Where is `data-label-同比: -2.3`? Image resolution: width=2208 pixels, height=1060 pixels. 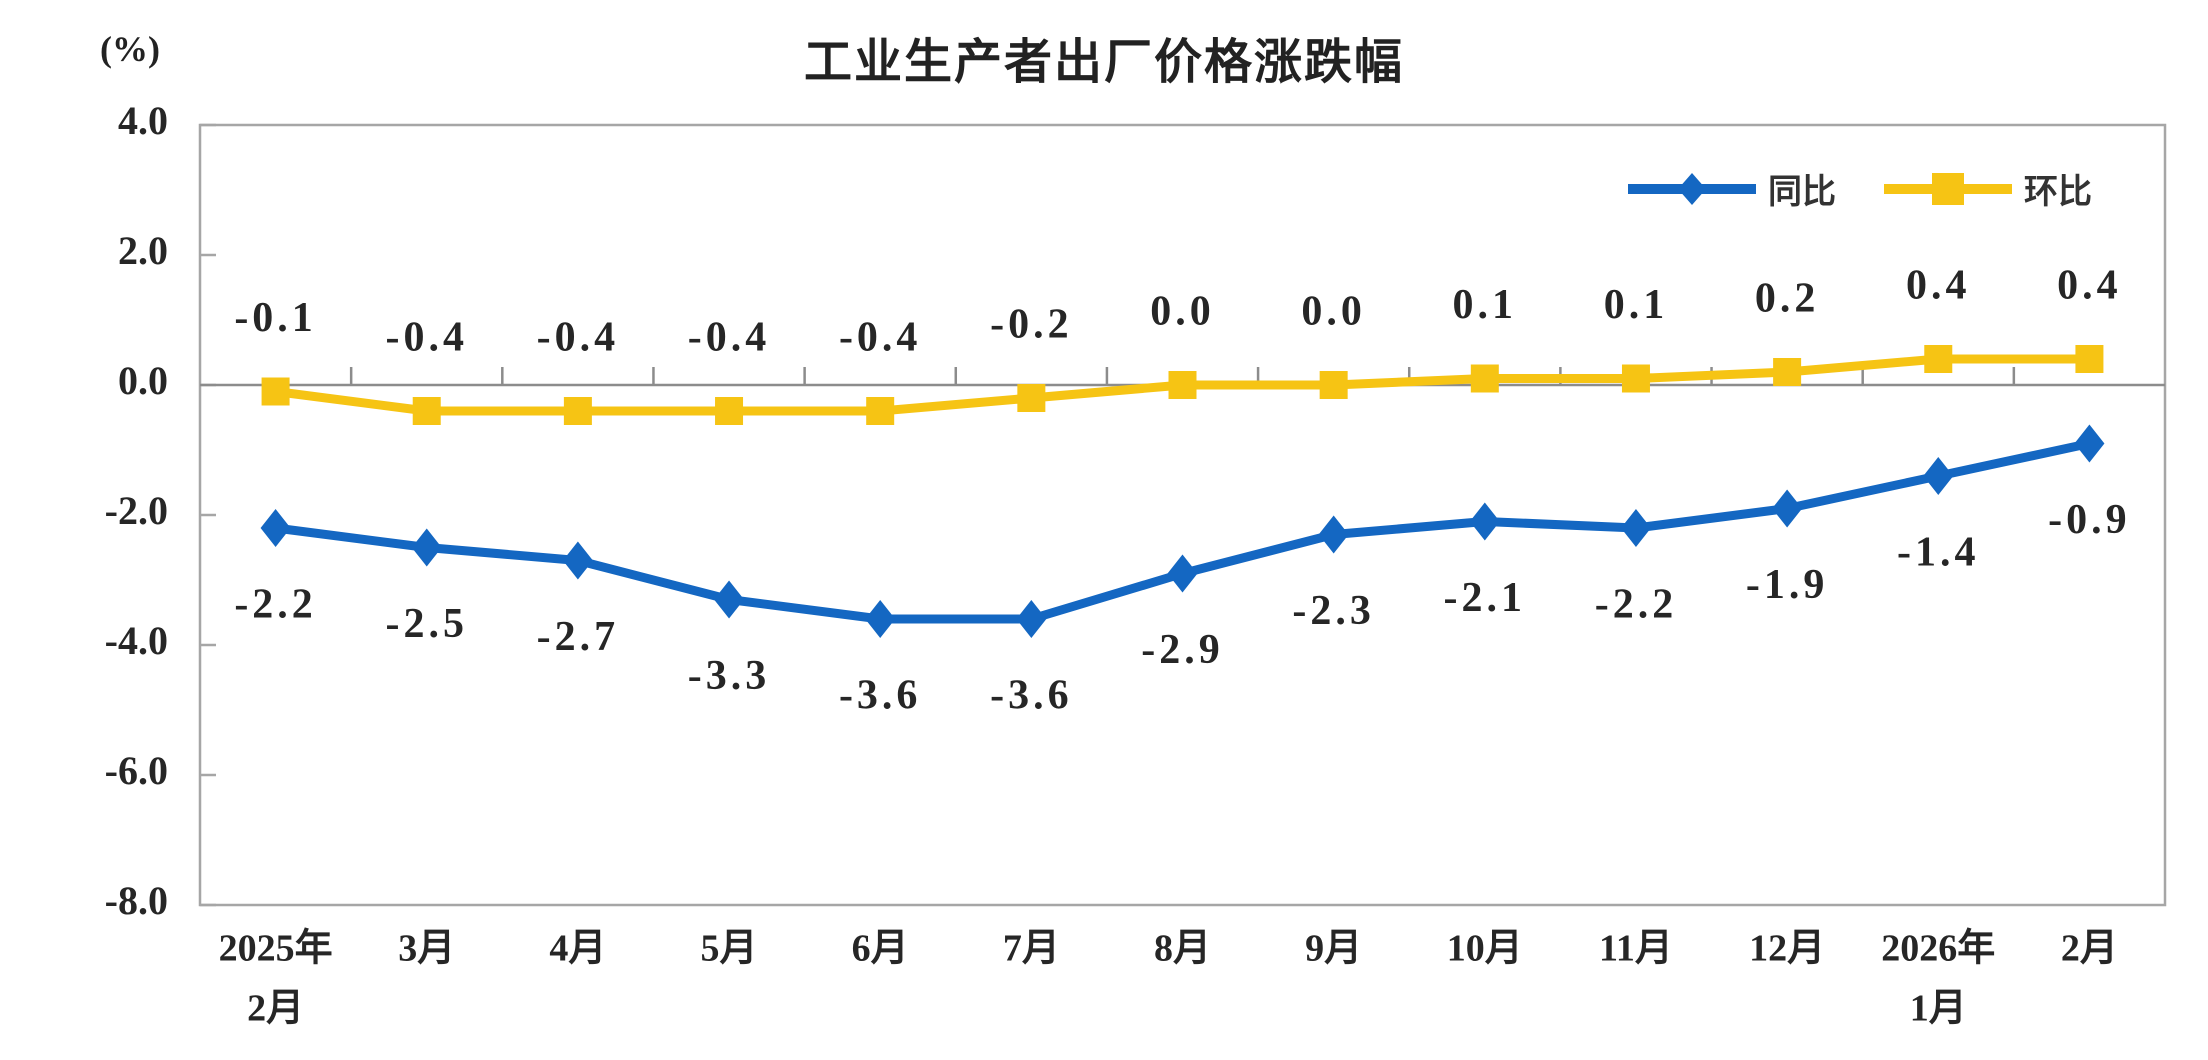
data-label-同比: -2.3 is located at coordinates (1333, 611).